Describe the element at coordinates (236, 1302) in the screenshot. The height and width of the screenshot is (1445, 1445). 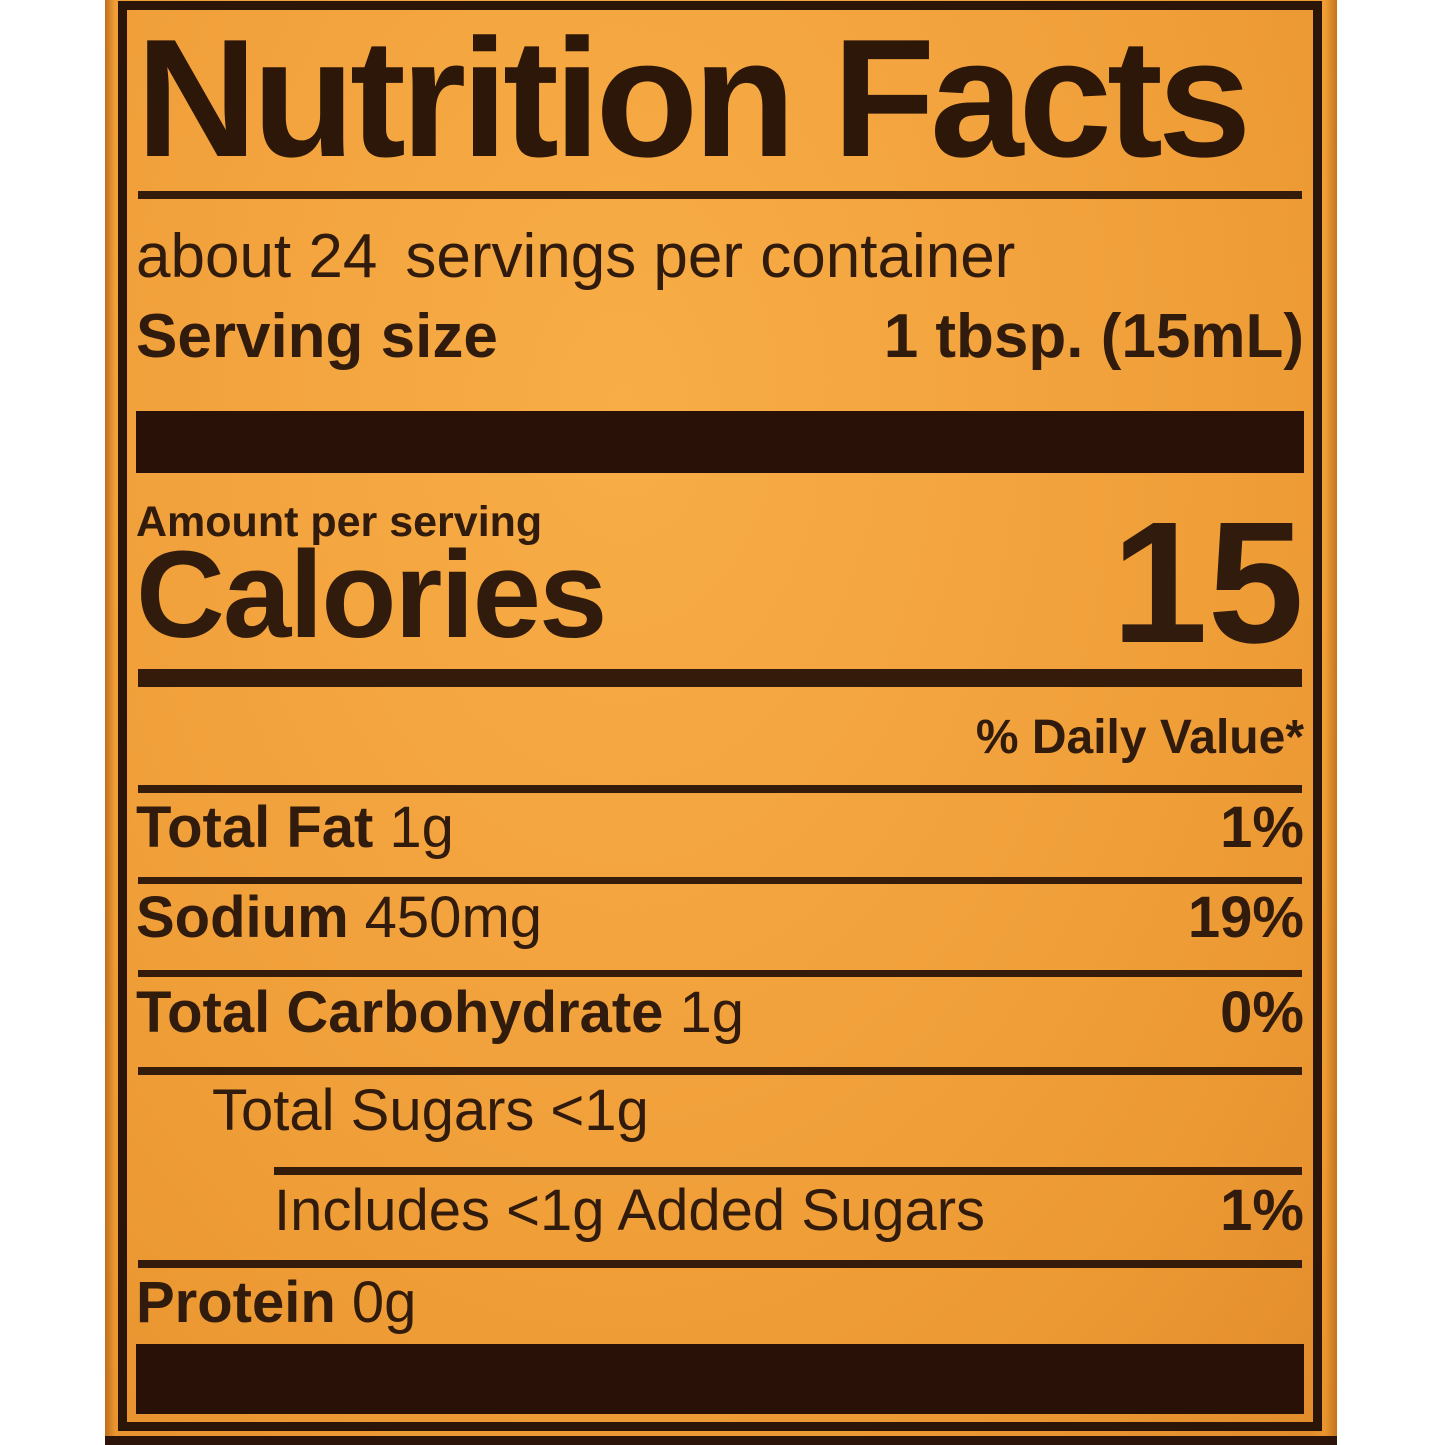
I see `nutrient-name: Protein` at that location.